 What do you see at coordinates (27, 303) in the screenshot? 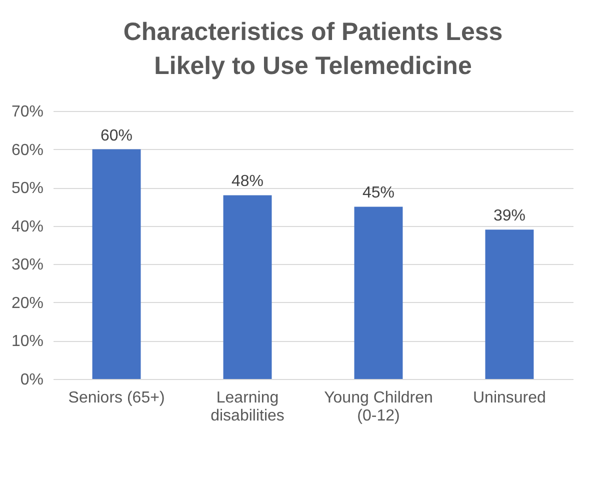
I see `y-tick-label: 20%` at bounding box center [27, 303].